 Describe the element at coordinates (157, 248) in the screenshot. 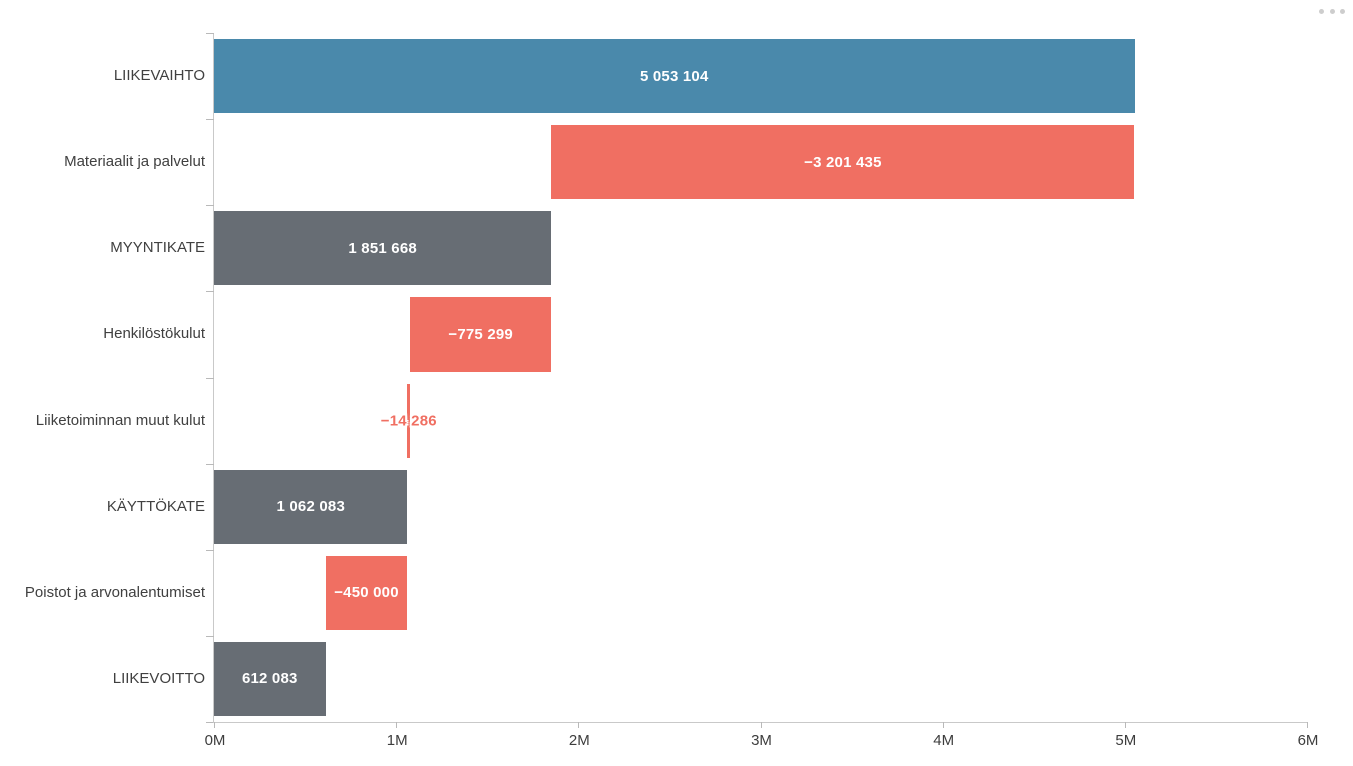

I see `category-label: MYYNTIKATE` at that location.